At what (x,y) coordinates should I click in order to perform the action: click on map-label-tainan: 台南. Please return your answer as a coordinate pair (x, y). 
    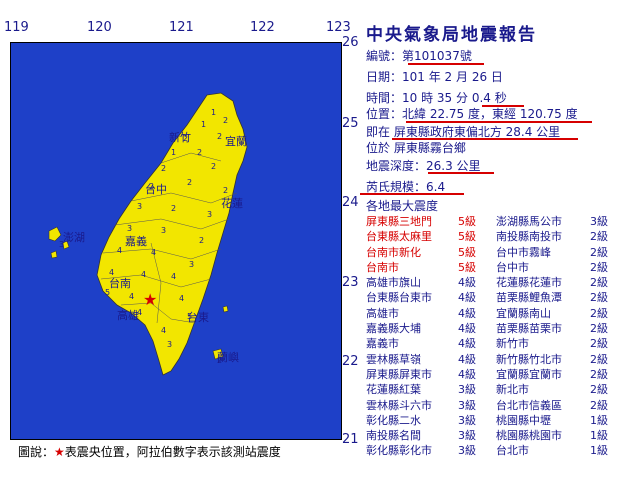
    Looking at the image, I should click on (120, 283).